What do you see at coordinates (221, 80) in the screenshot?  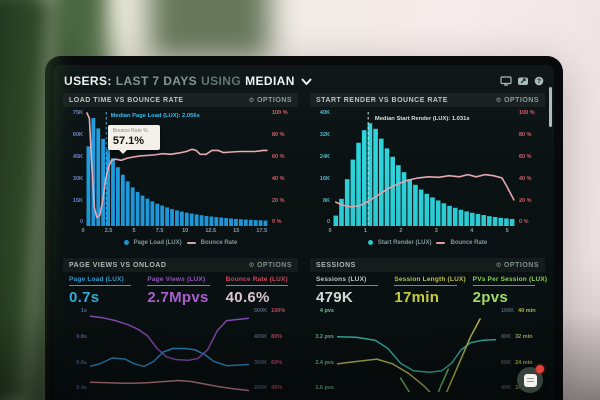 I see `using-label: USING` at bounding box center [221, 80].